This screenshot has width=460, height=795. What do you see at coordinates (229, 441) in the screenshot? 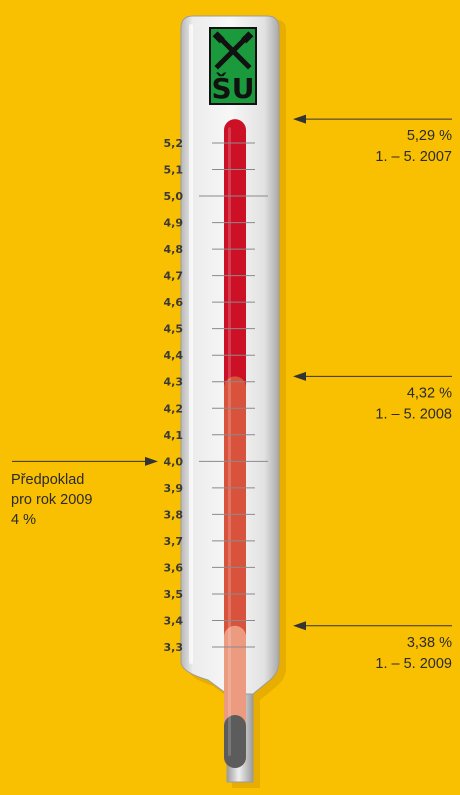
I see `mercury-shine` at bounding box center [229, 441].